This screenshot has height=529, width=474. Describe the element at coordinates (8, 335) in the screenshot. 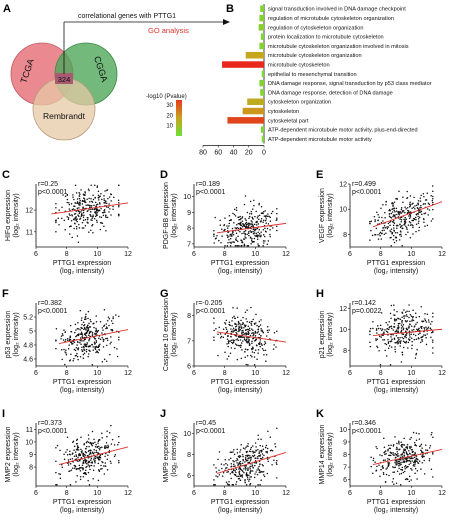

I see `y-axis-label: p53 expression` at that location.